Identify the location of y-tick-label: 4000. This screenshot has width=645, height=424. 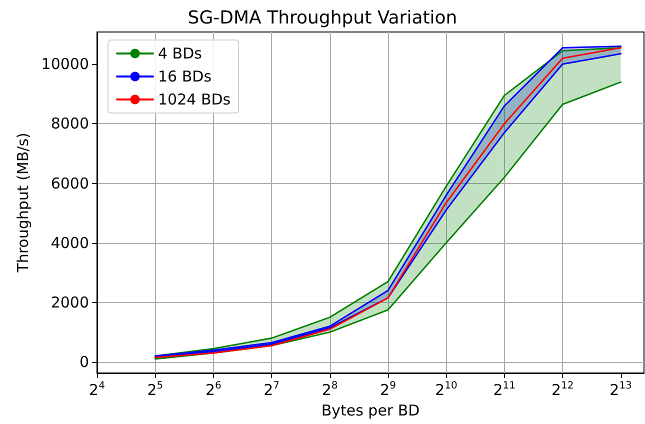
(69, 243).